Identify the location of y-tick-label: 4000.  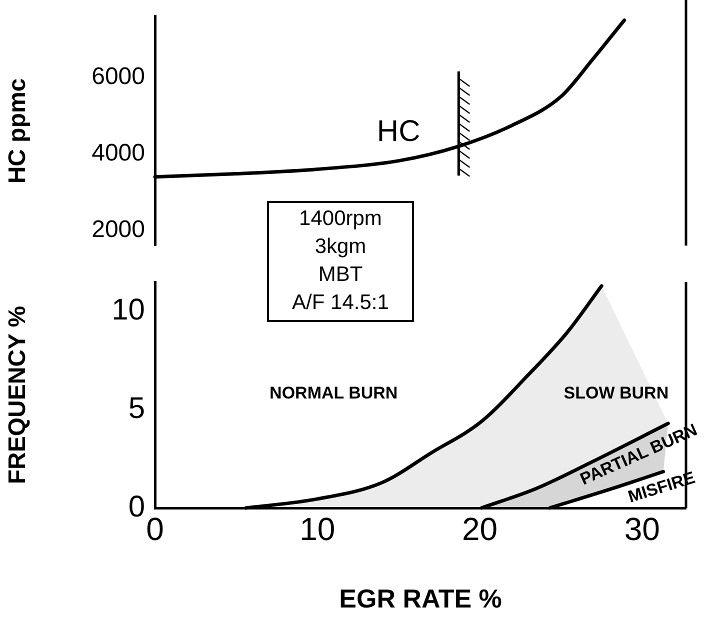
(118, 153).